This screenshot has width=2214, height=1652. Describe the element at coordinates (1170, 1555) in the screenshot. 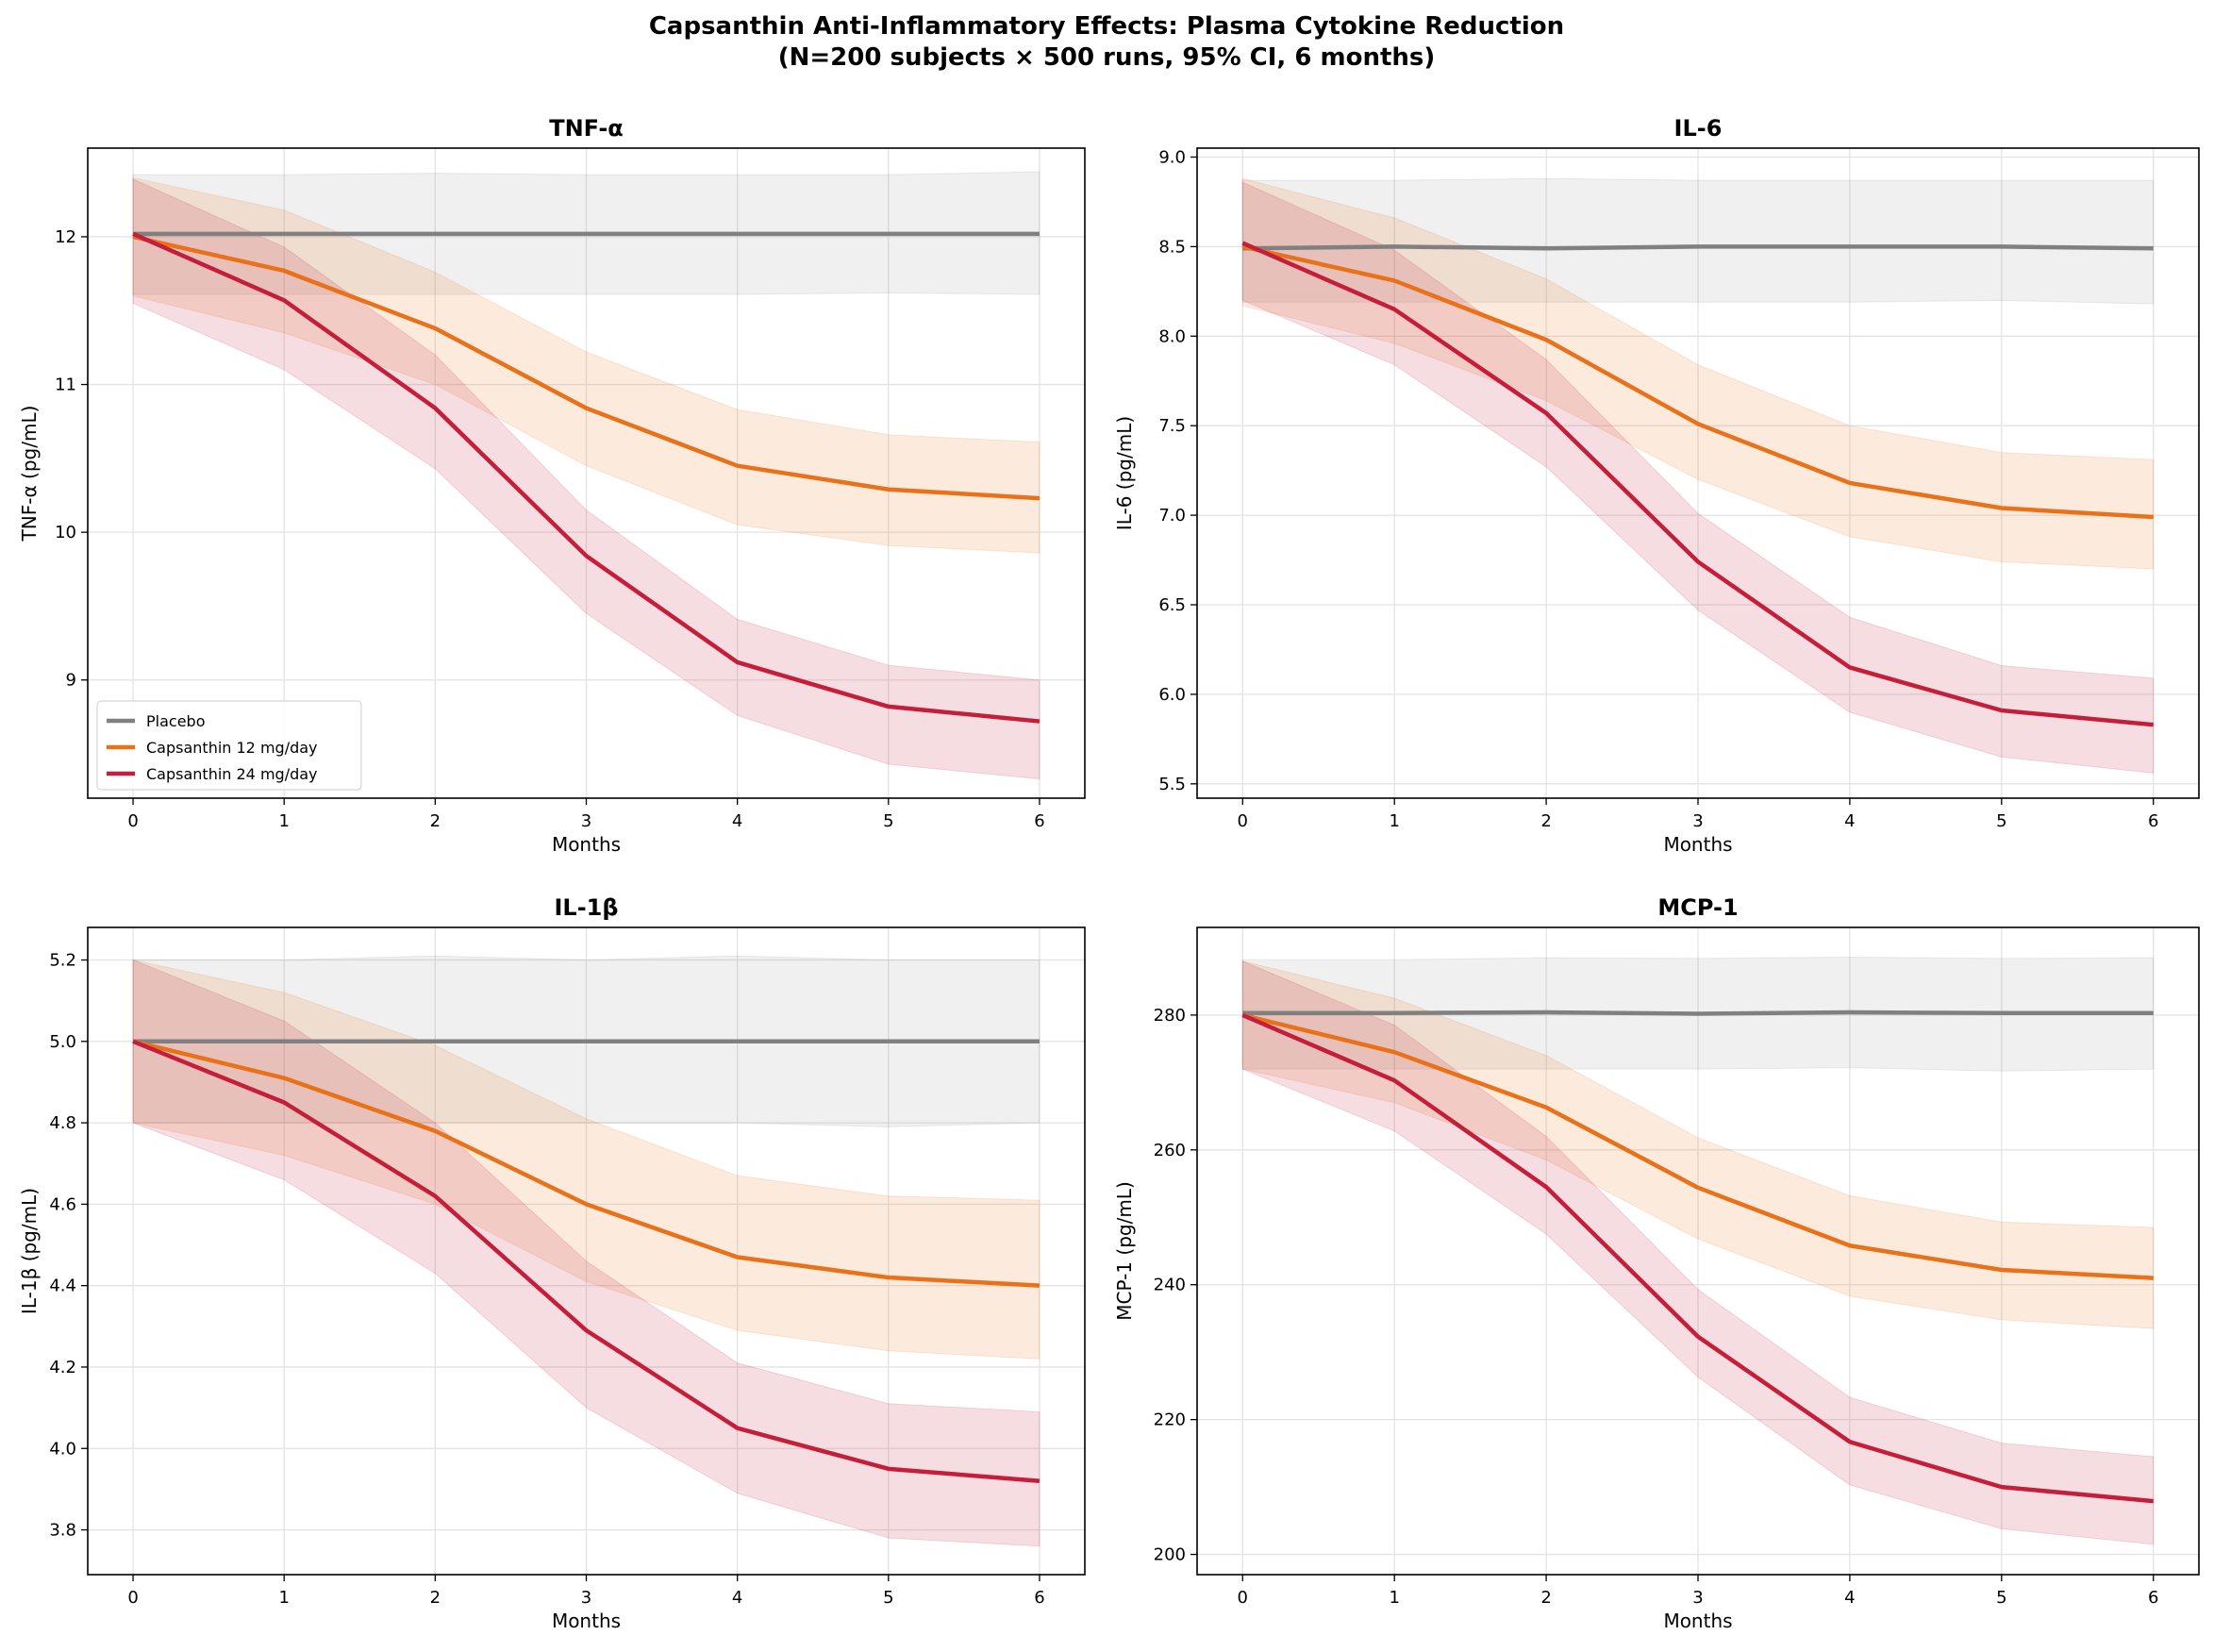

I see `y-tick-label: 200` at that location.